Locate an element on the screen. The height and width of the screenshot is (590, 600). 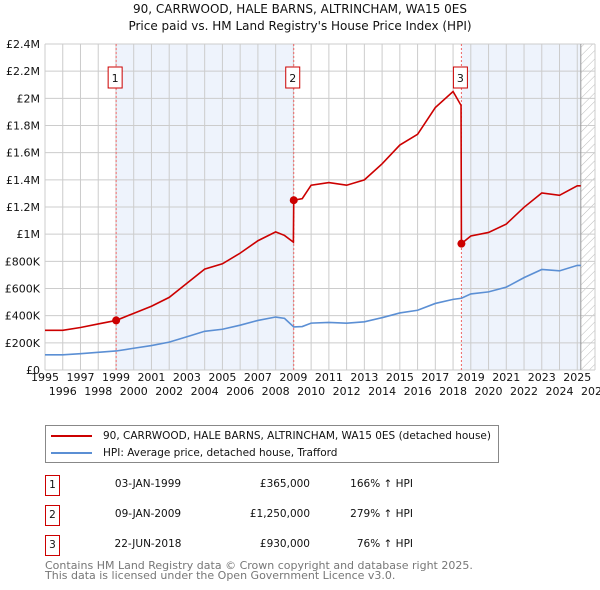
x-tick-label: 2015 is located at coordinates (400, 377).